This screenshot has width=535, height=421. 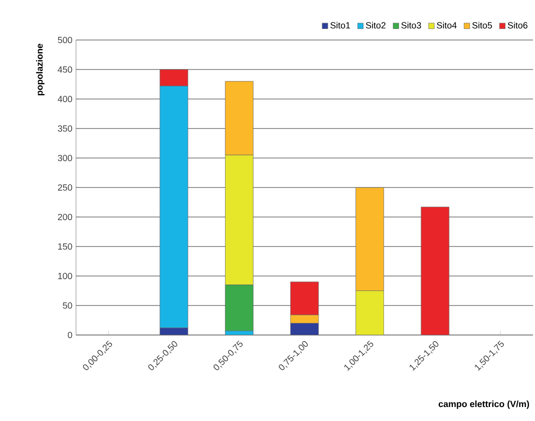 What do you see at coordinates (65, 128) in the screenshot?
I see `y-tick-label: 350` at bounding box center [65, 128].